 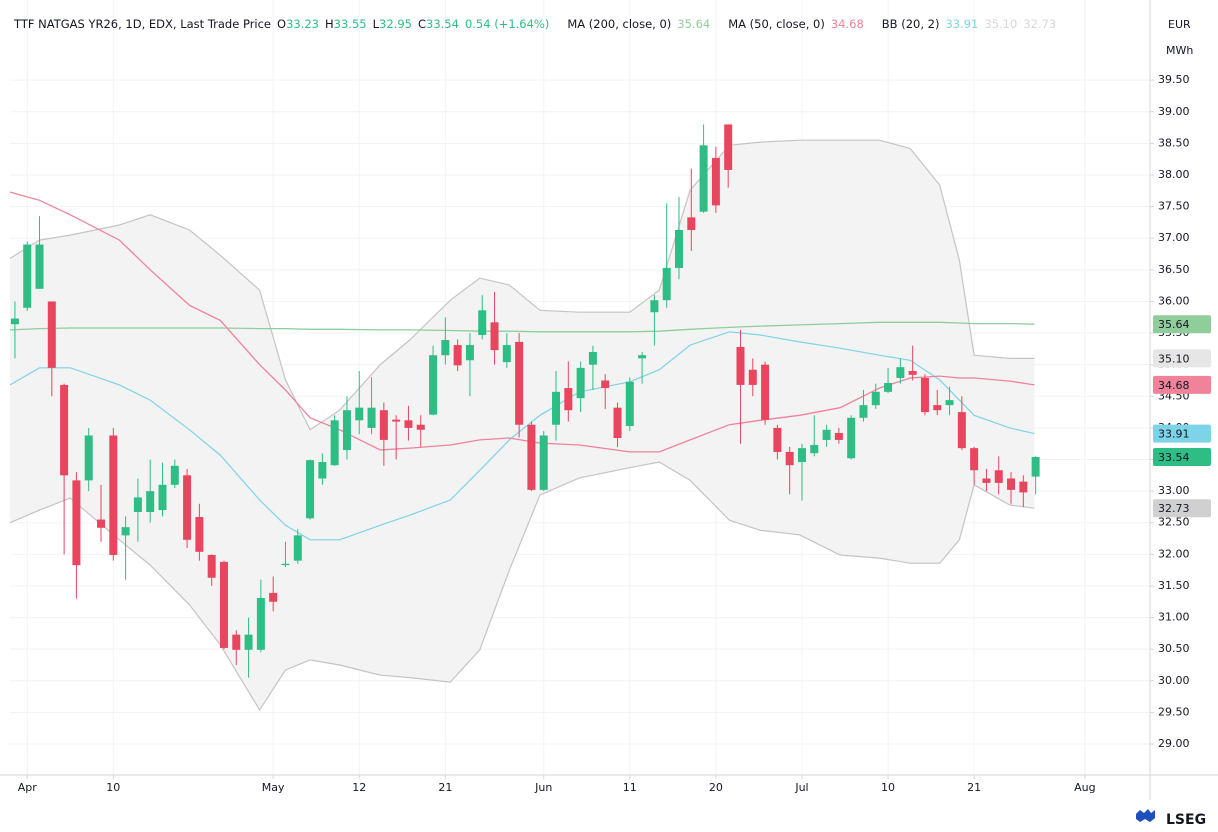 I want to click on x-tick-label: 21, so click(x=445, y=787).